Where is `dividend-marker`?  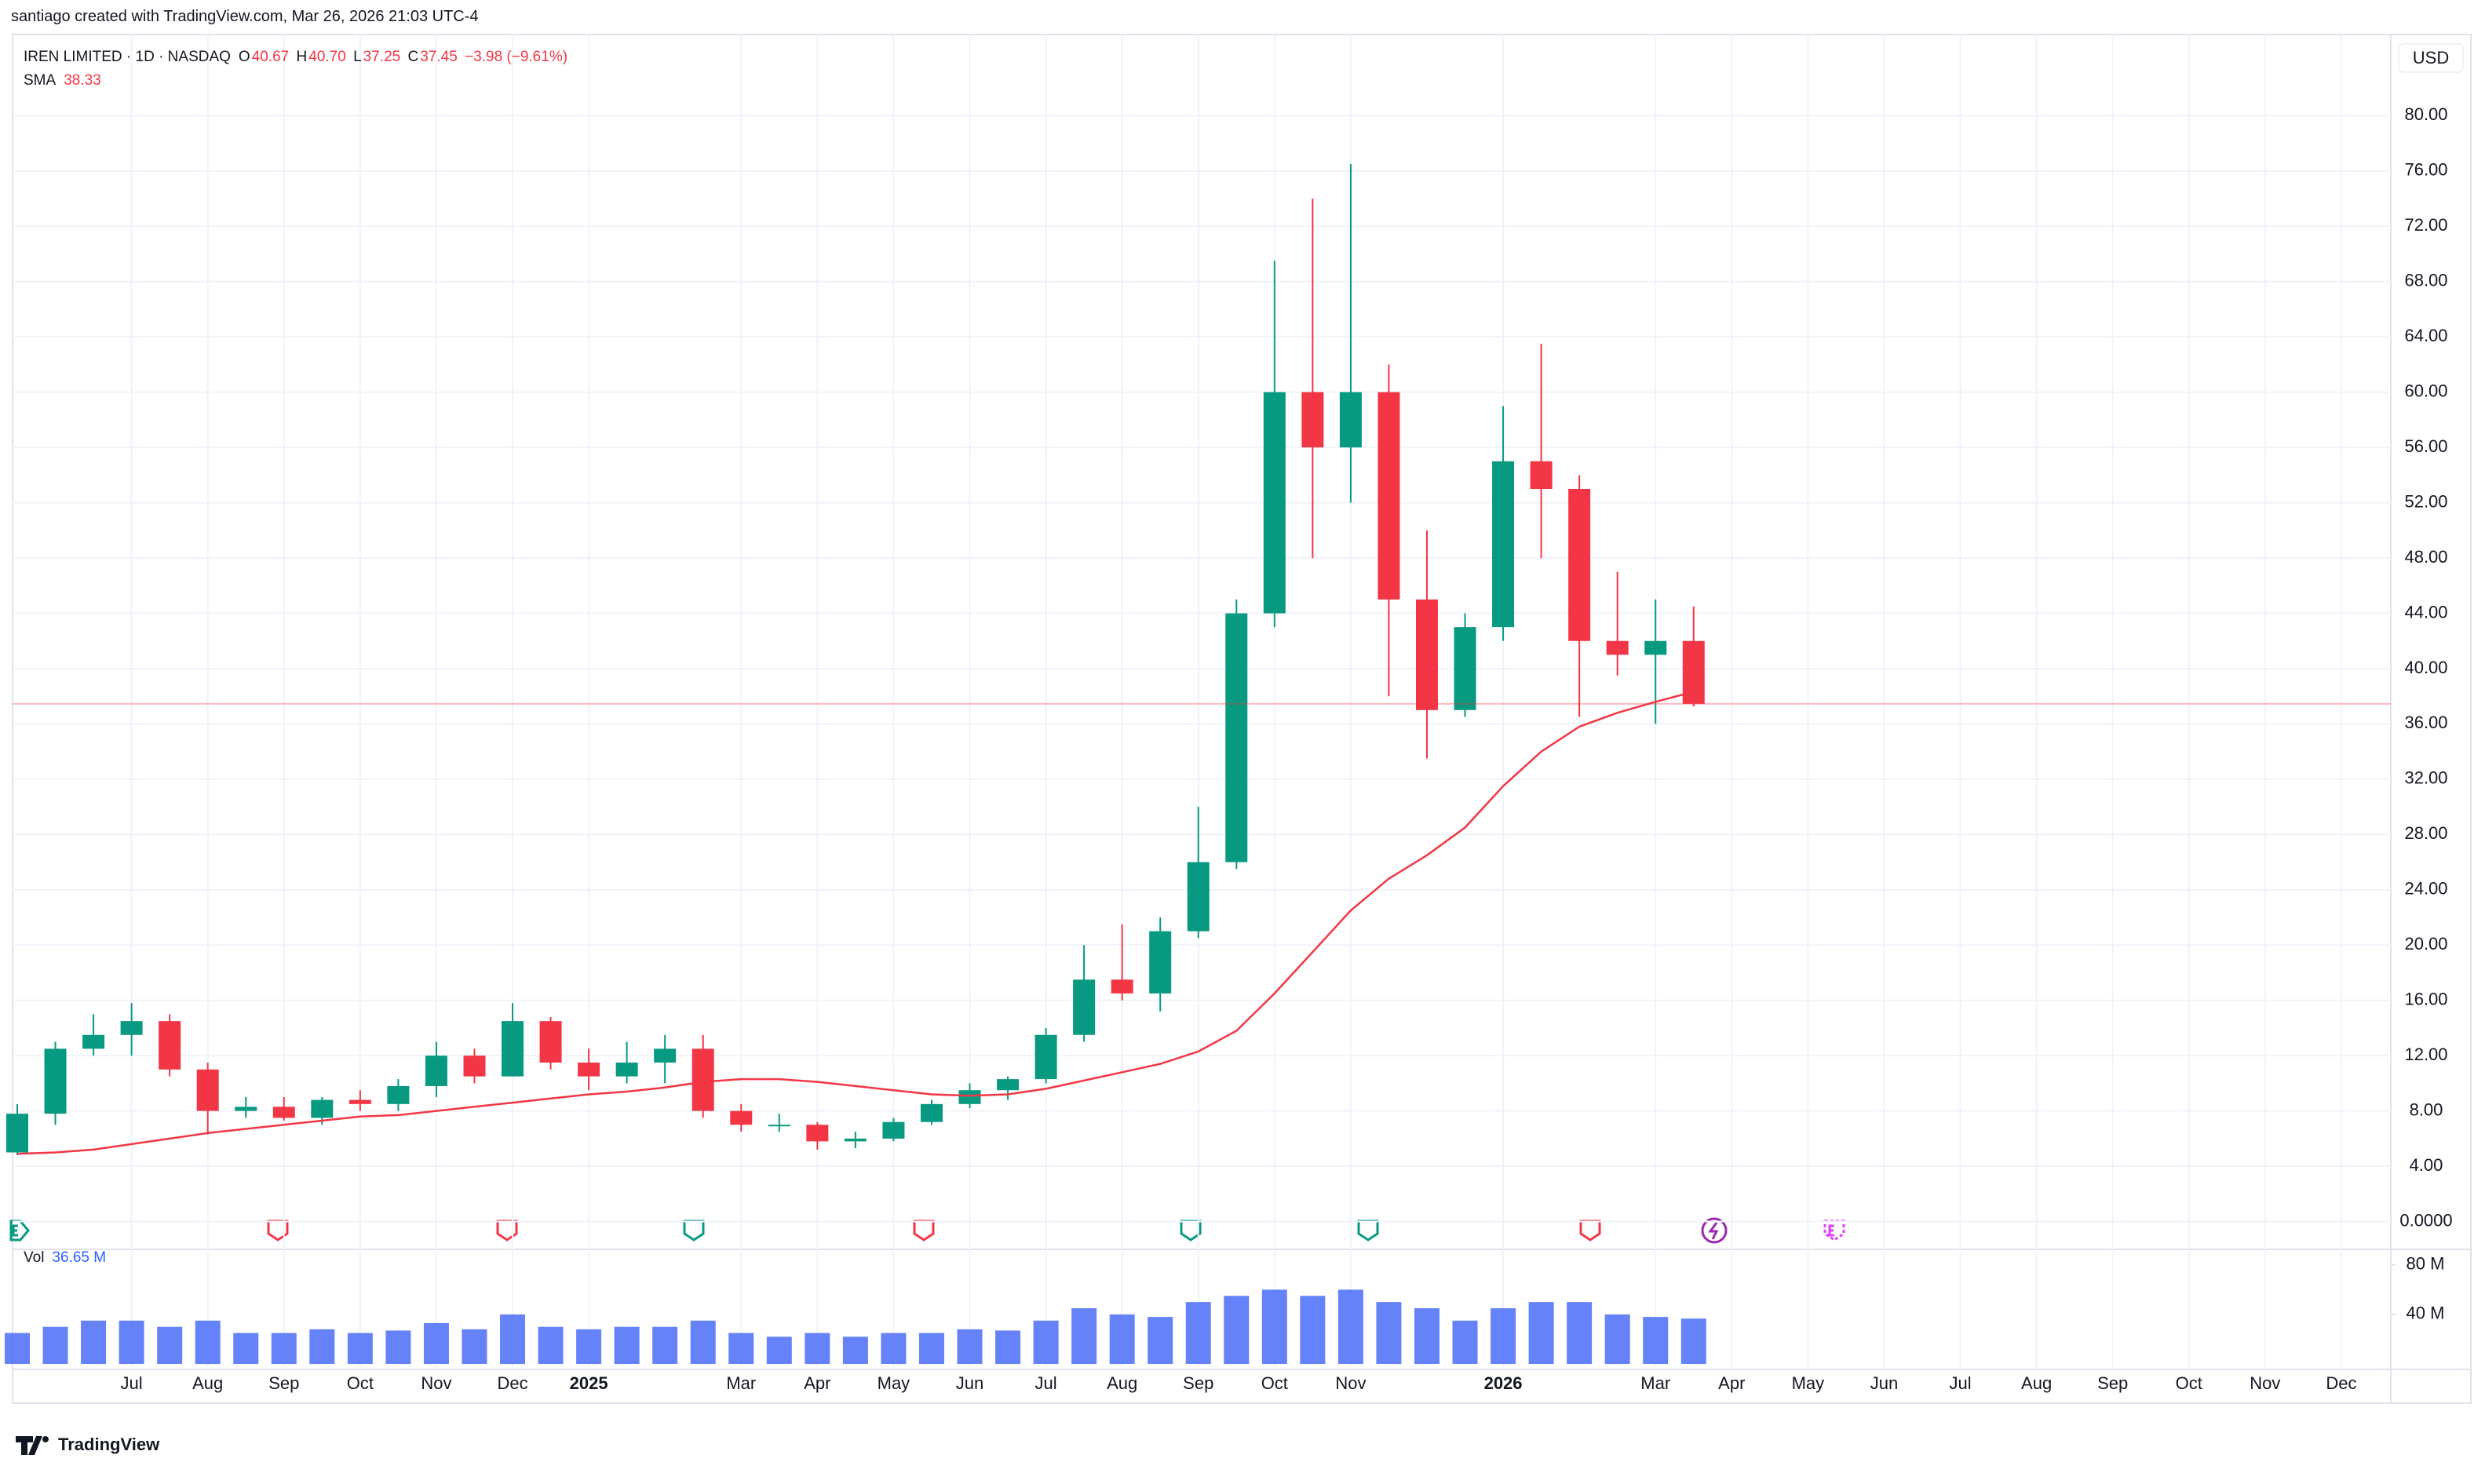 dividend-marker is located at coordinates (1714, 1230).